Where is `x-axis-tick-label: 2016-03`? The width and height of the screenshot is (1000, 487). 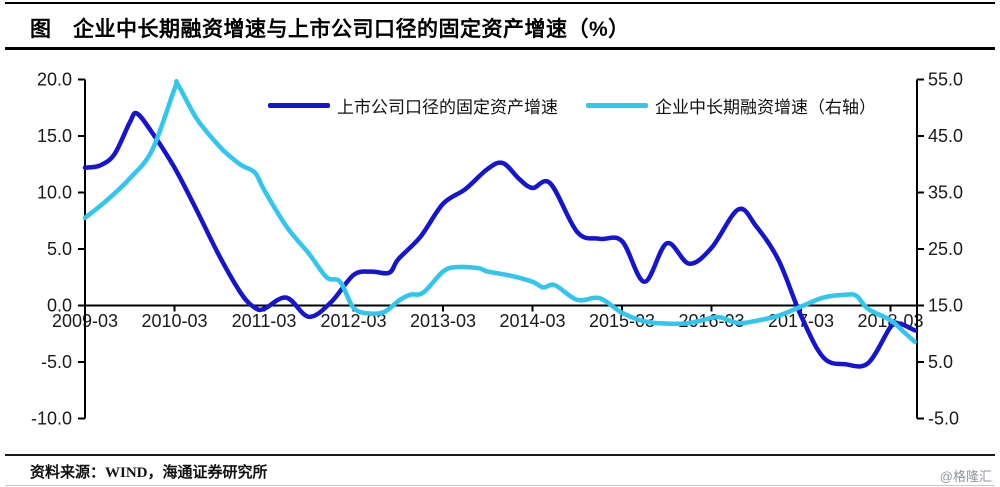
x-axis-tick-label: 2016-03 is located at coordinates (711, 321).